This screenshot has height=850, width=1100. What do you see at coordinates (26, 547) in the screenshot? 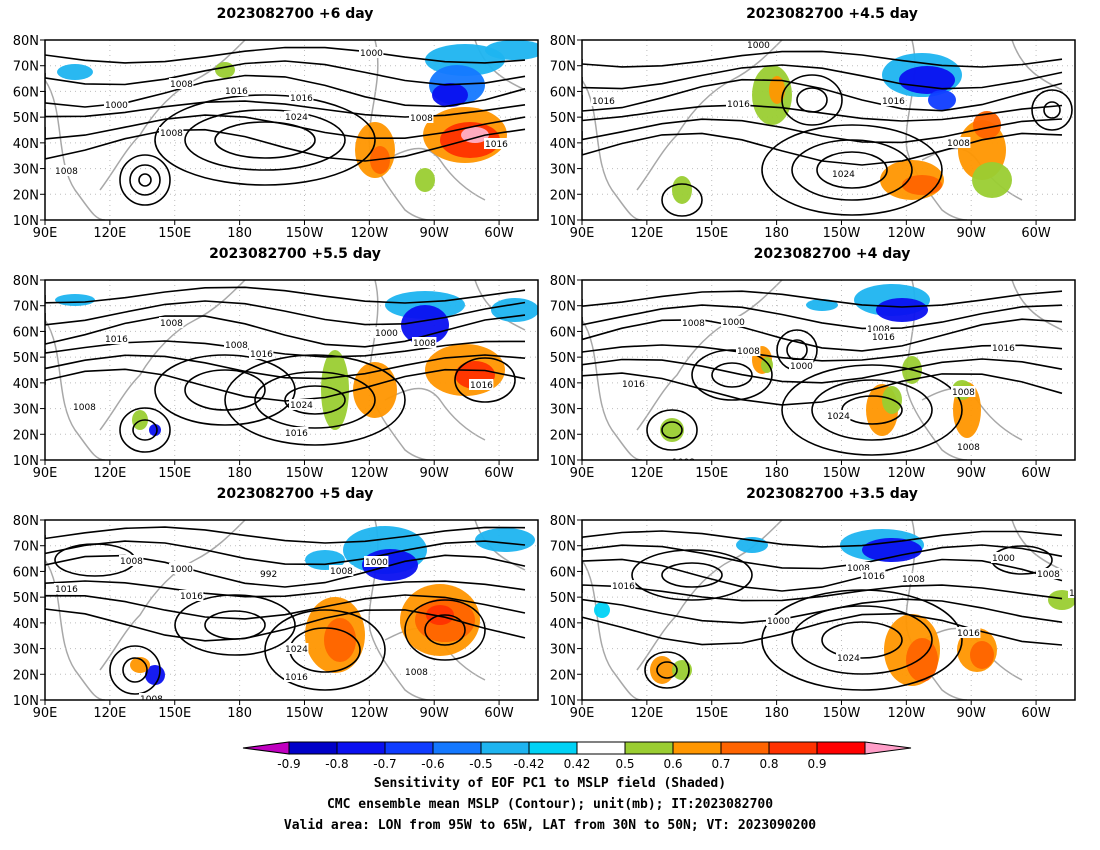
I see `lat-tick-label: 70N` at bounding box center [26, 547].